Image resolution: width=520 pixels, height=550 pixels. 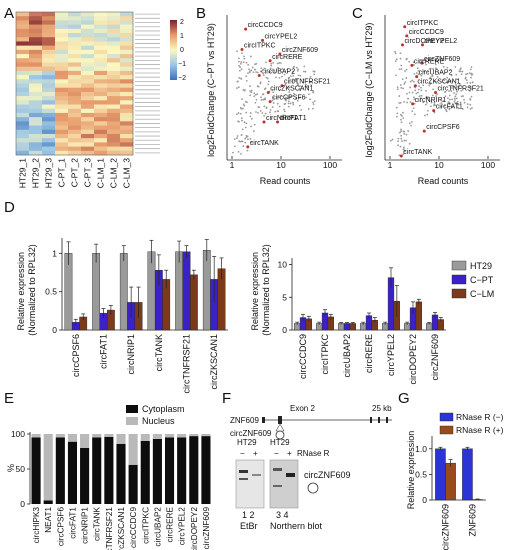 What do you see at coordinates (382, 408) in the screenshot?
I see `scale-bar-label: 25 kb` at bounding box center [382, 408].